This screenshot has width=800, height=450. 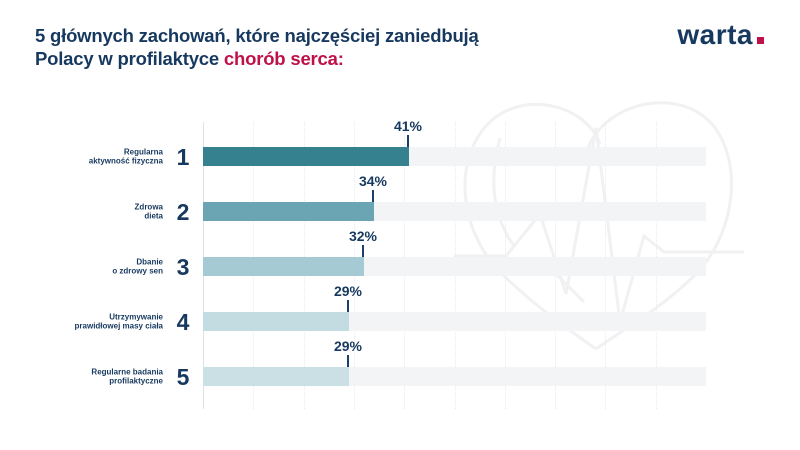 What do you see at coordinates (408, 126) in the screenshot?
I see `value-label: 41%` at bounding box center [408, 126].